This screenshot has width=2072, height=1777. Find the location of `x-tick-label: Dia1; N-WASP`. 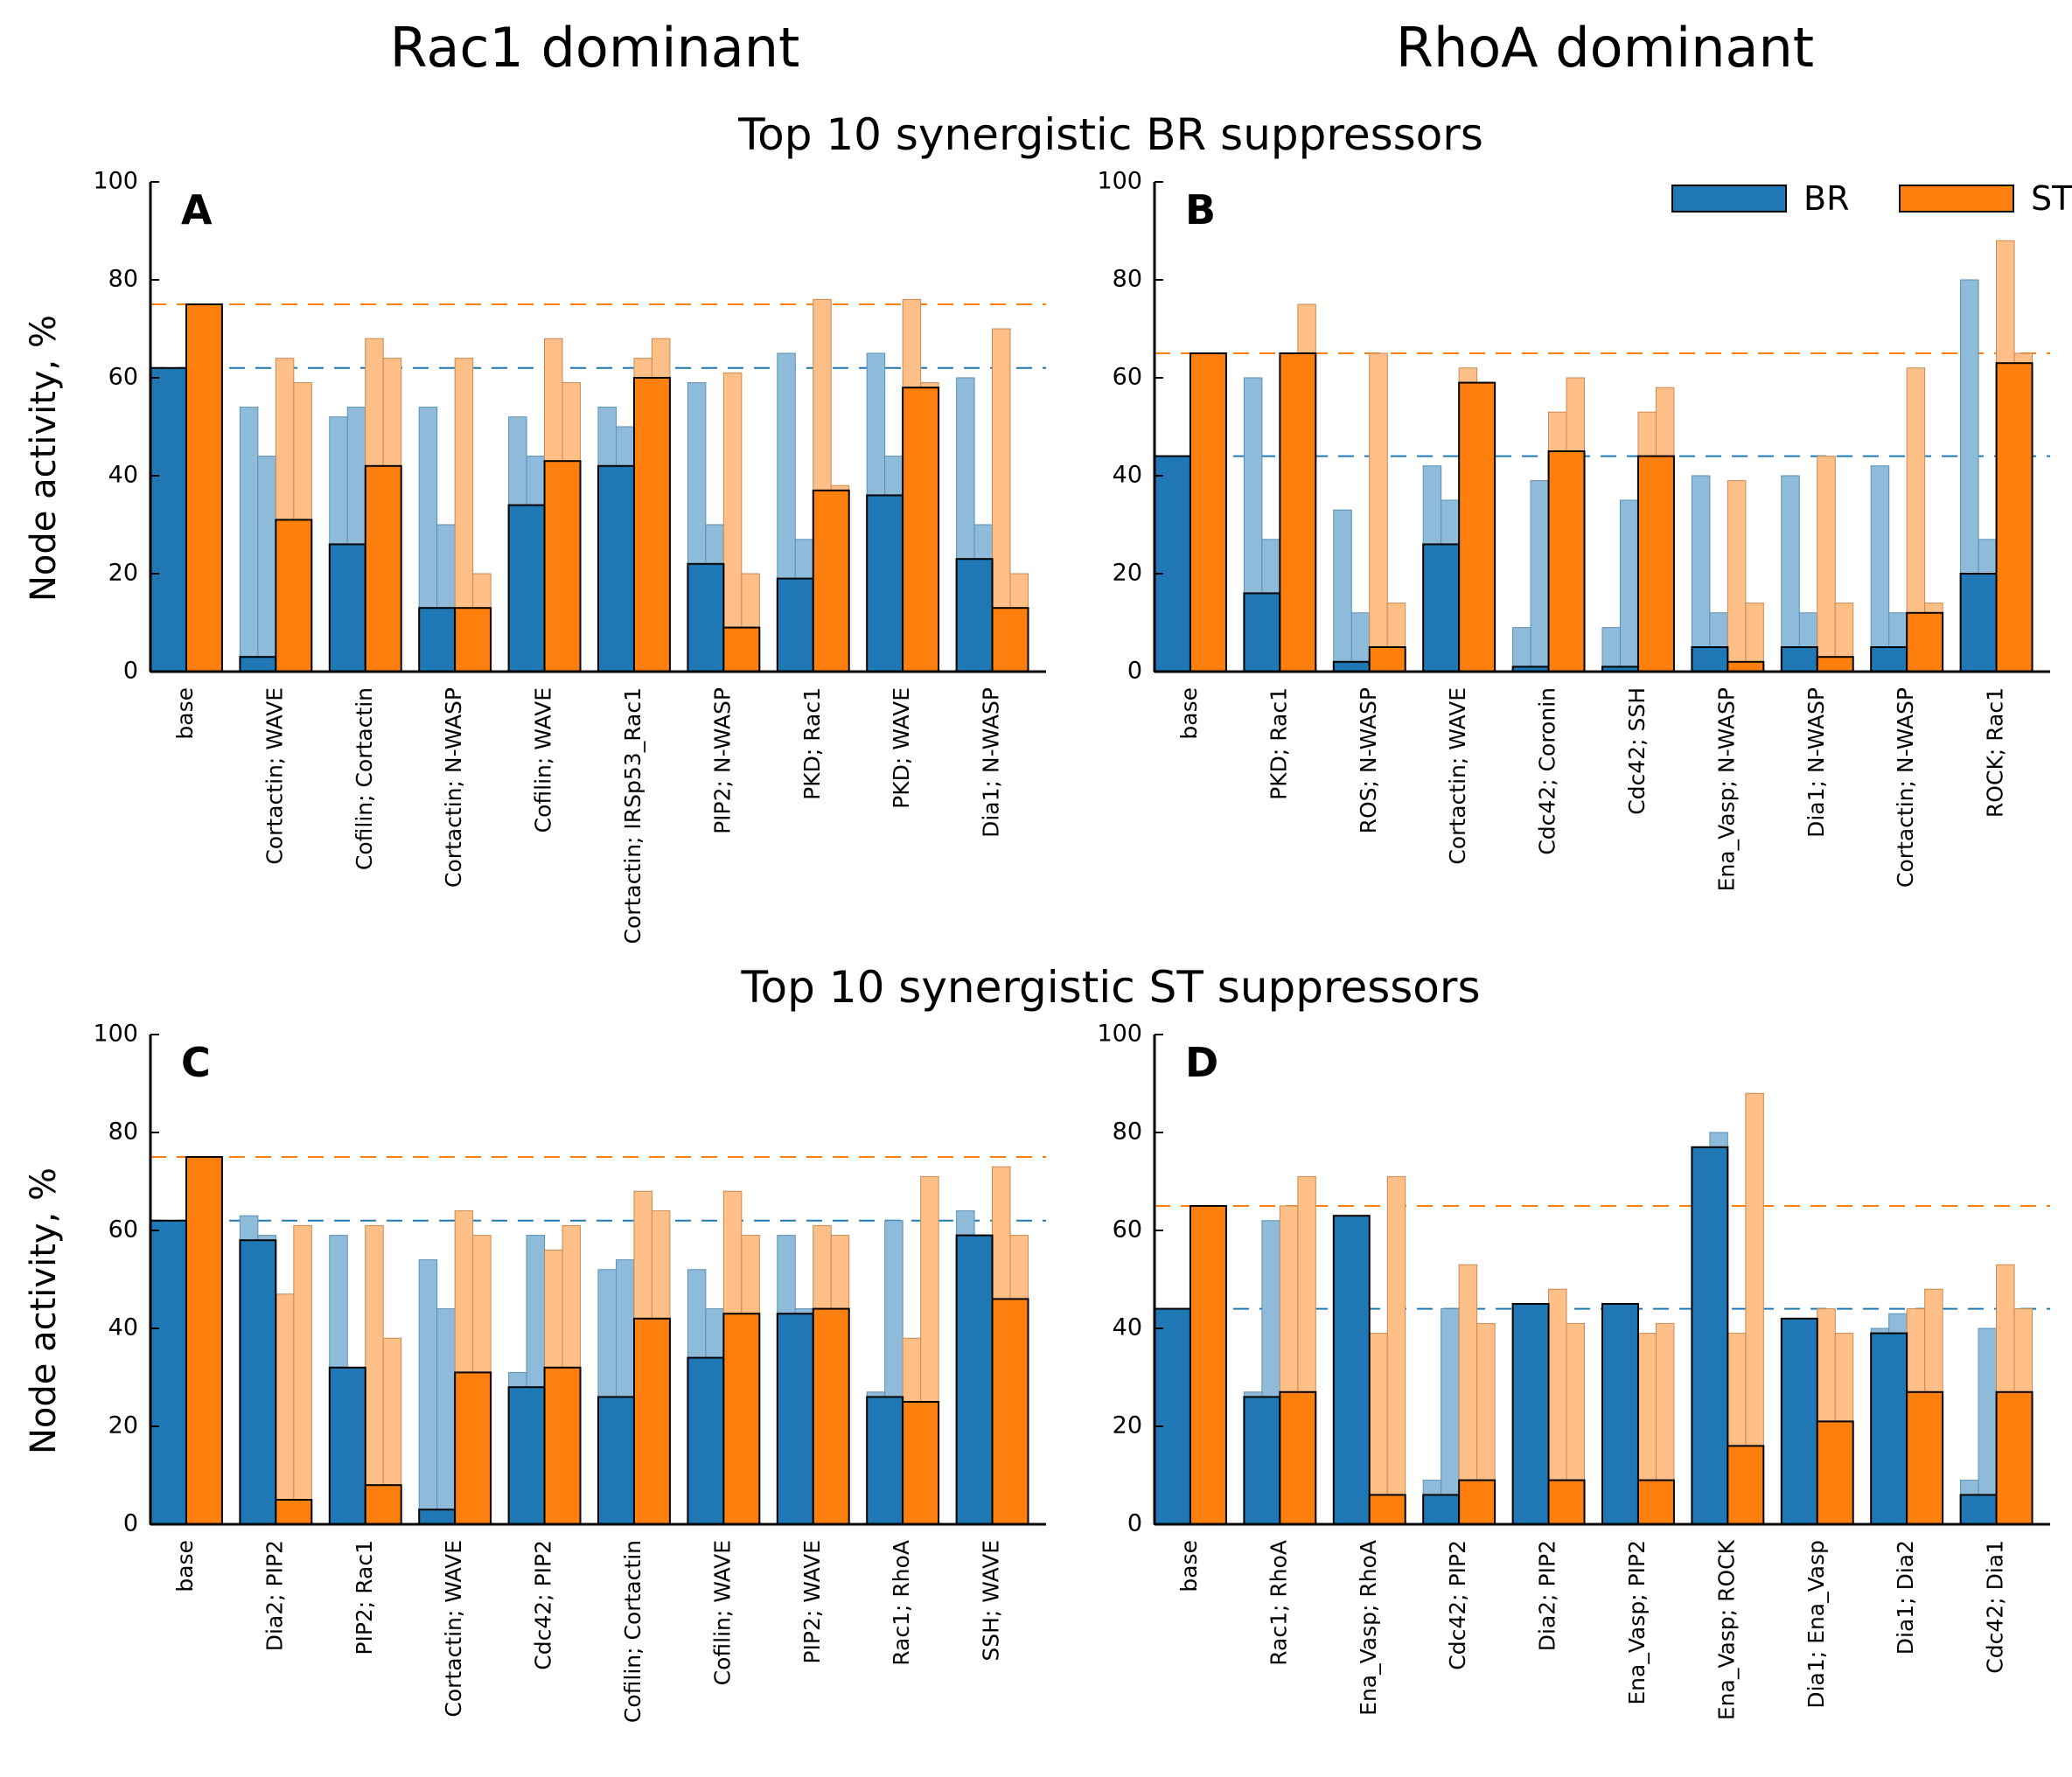

x-tick-label: Dia1; N-WASP is located at coordinates (991, 763).